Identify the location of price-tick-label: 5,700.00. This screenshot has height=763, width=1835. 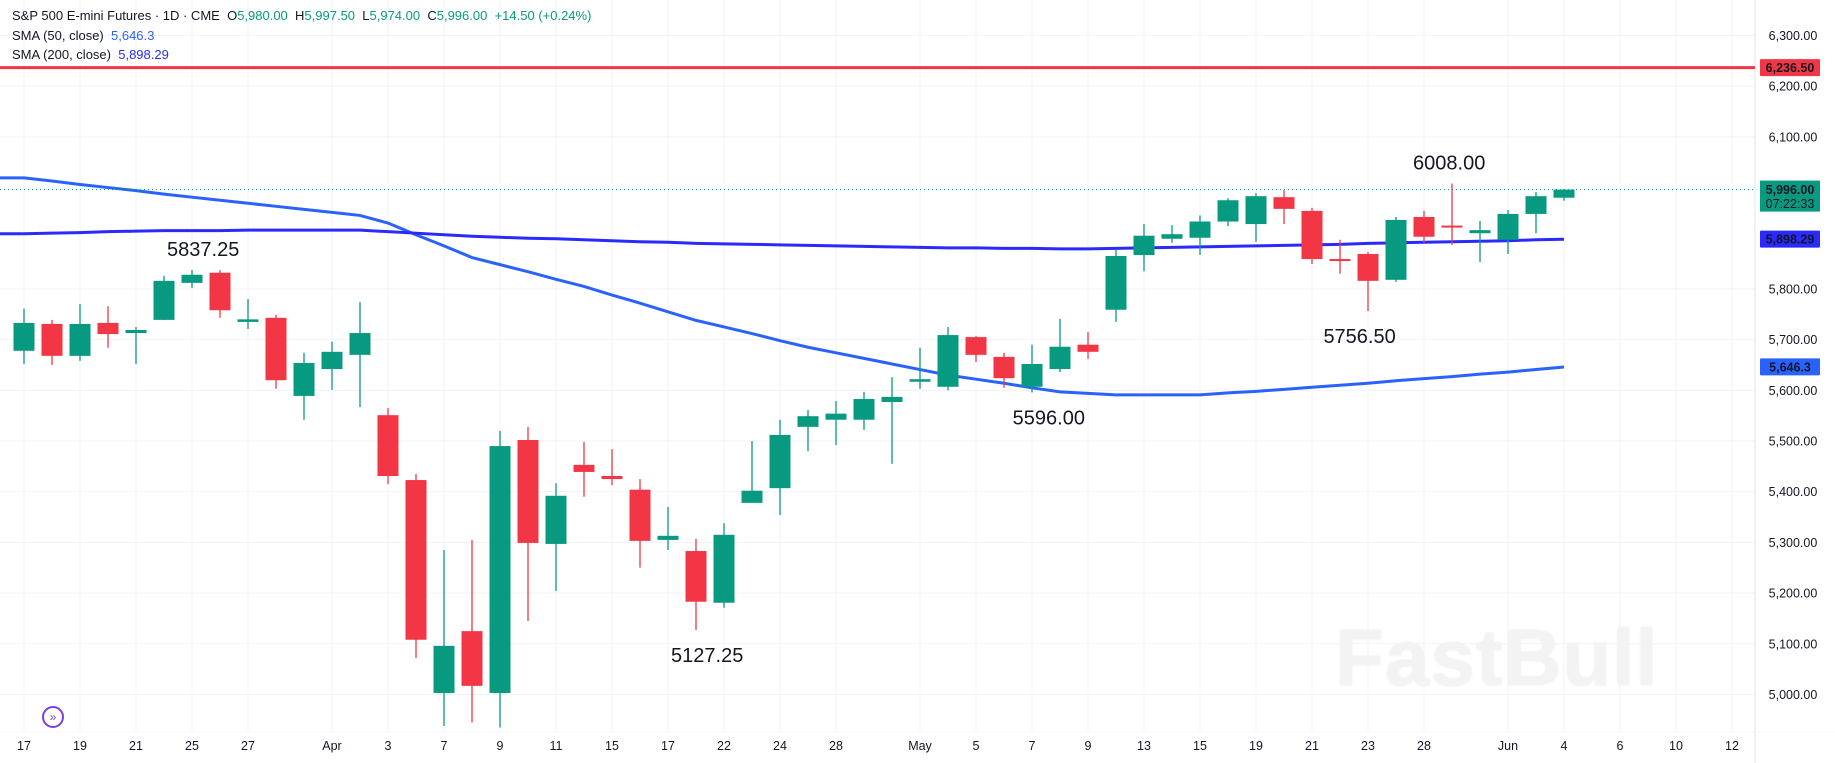
(1793, 340).